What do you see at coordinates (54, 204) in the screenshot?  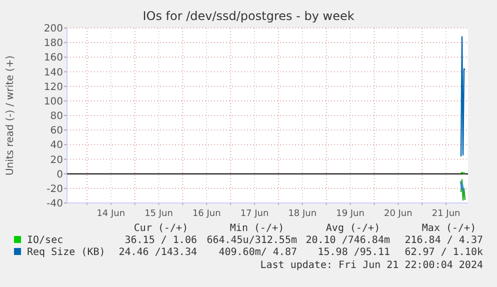 I see `y-tick-label: -40` at bounding box center [54, 204].